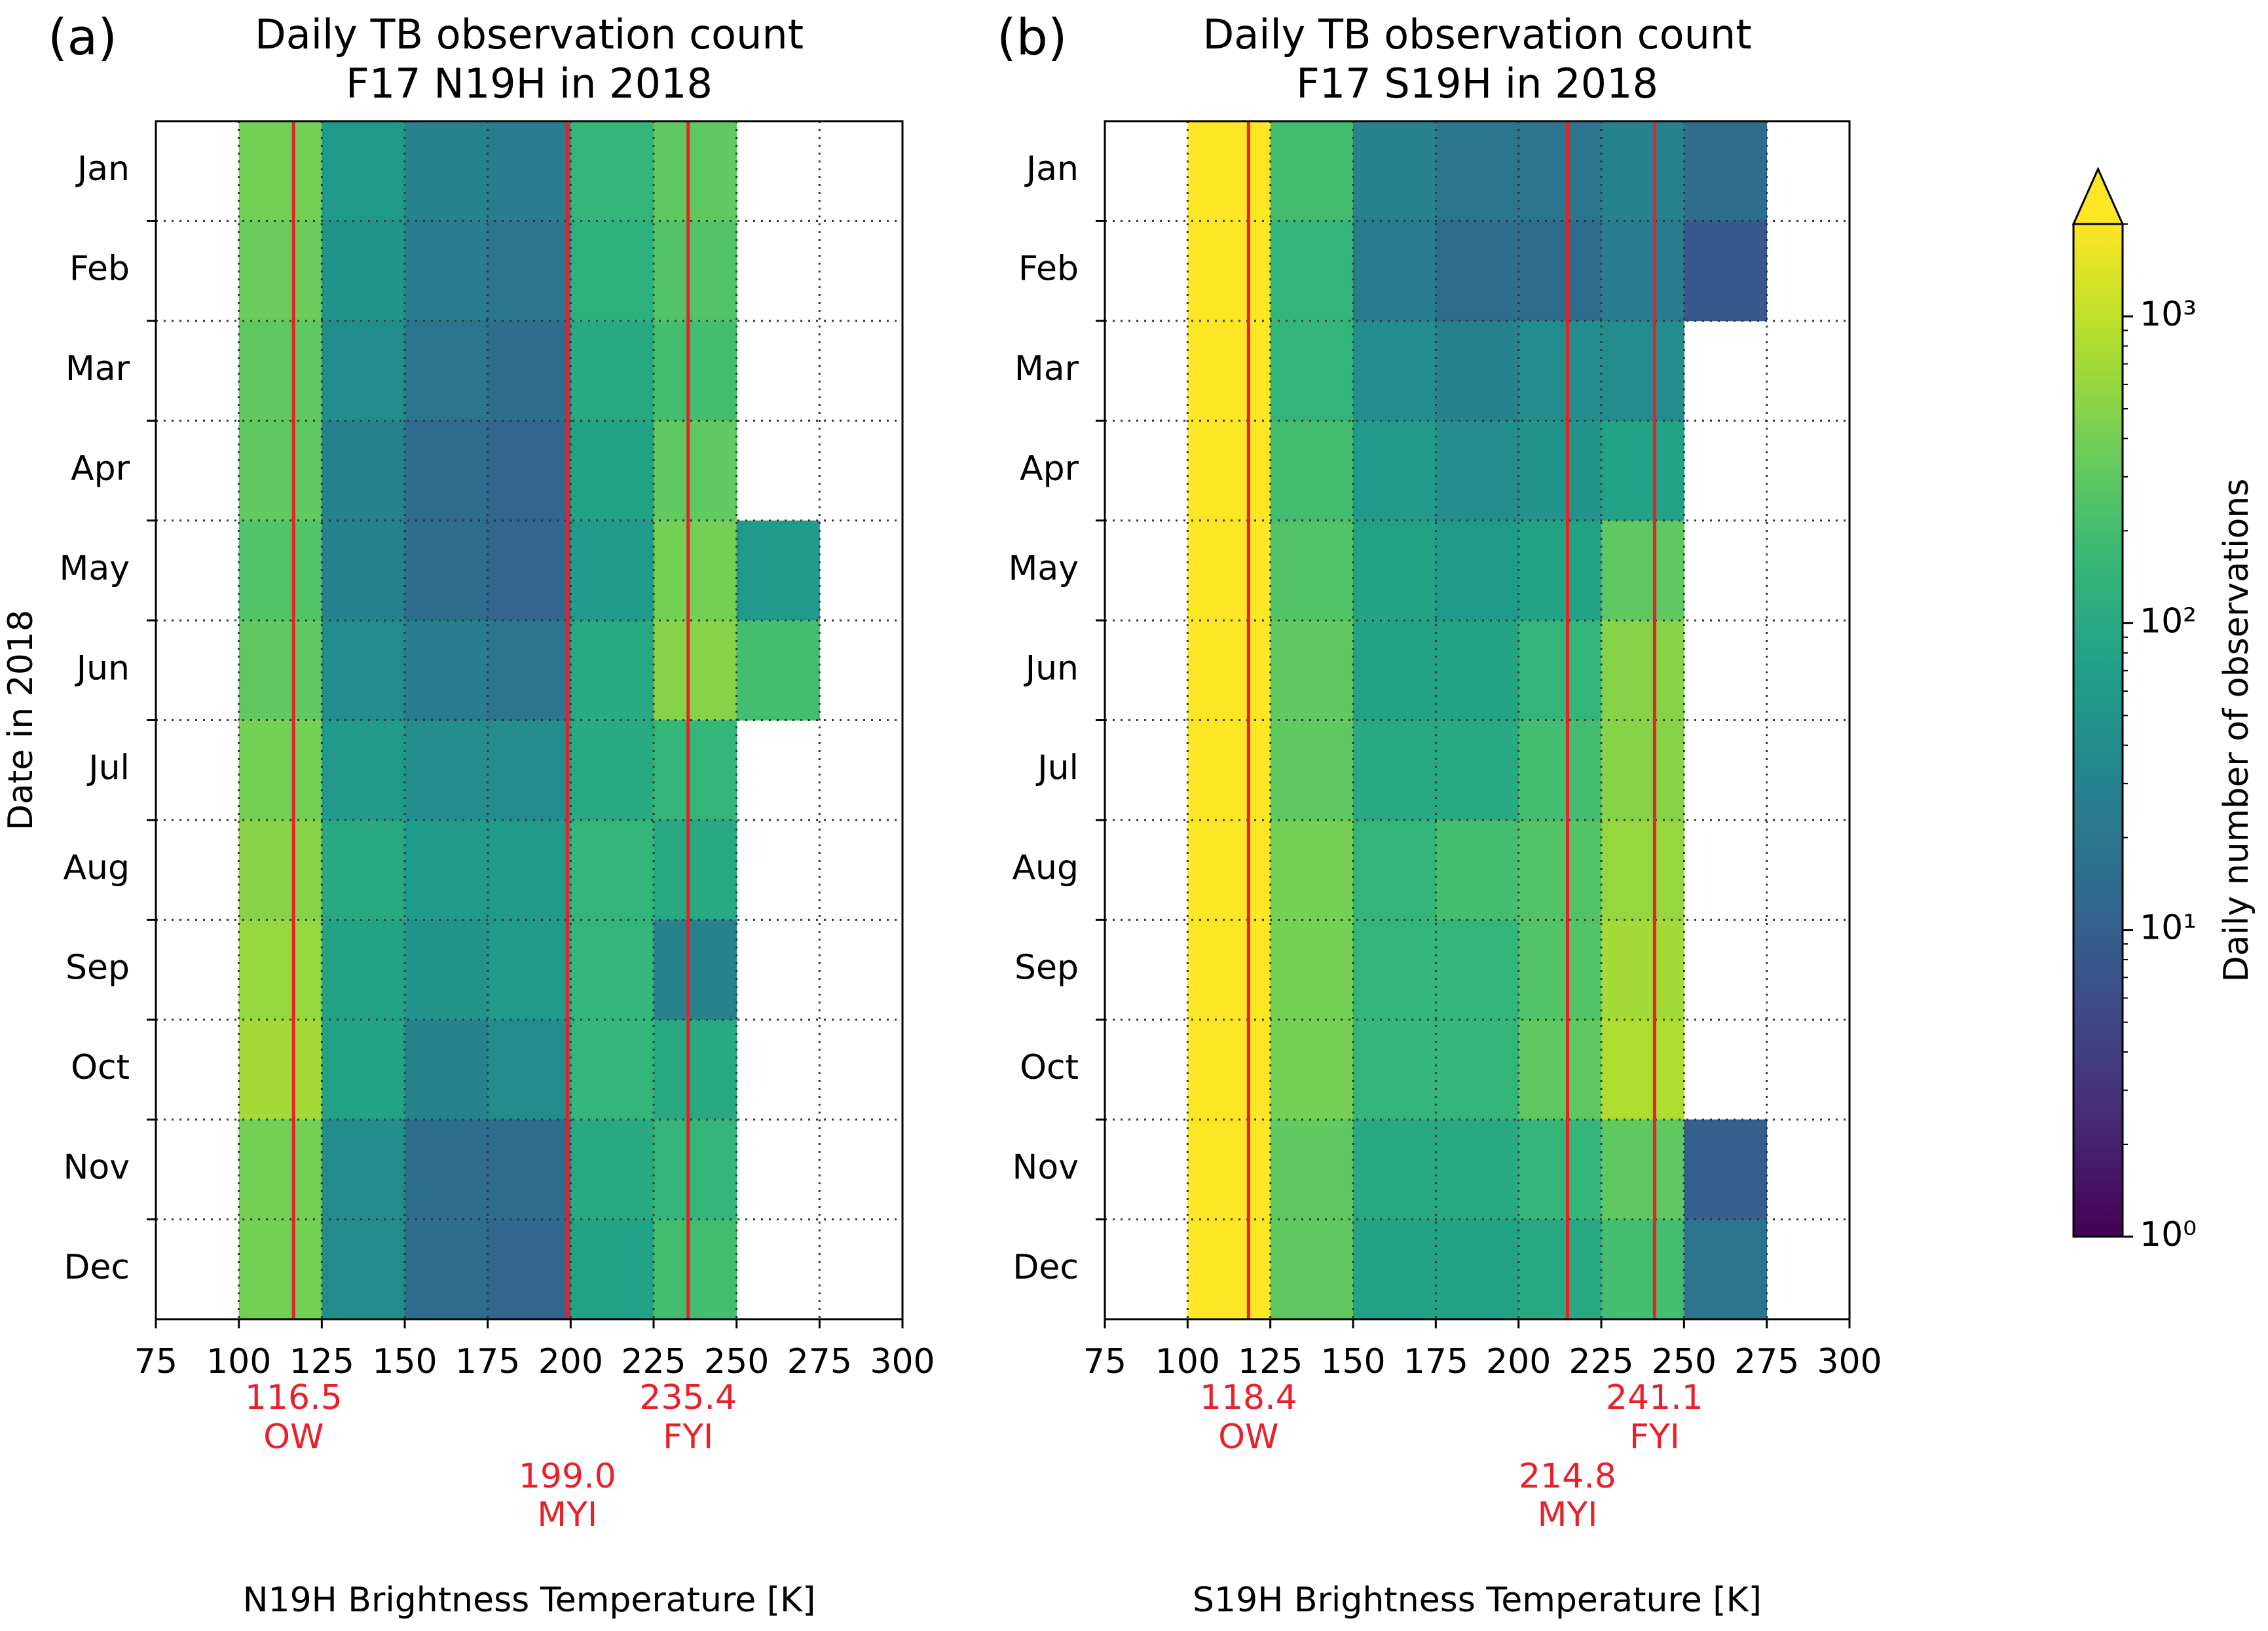 The image size is (2268, 1631). I want to click on x-tick-label: 200, so click(570, 1361).